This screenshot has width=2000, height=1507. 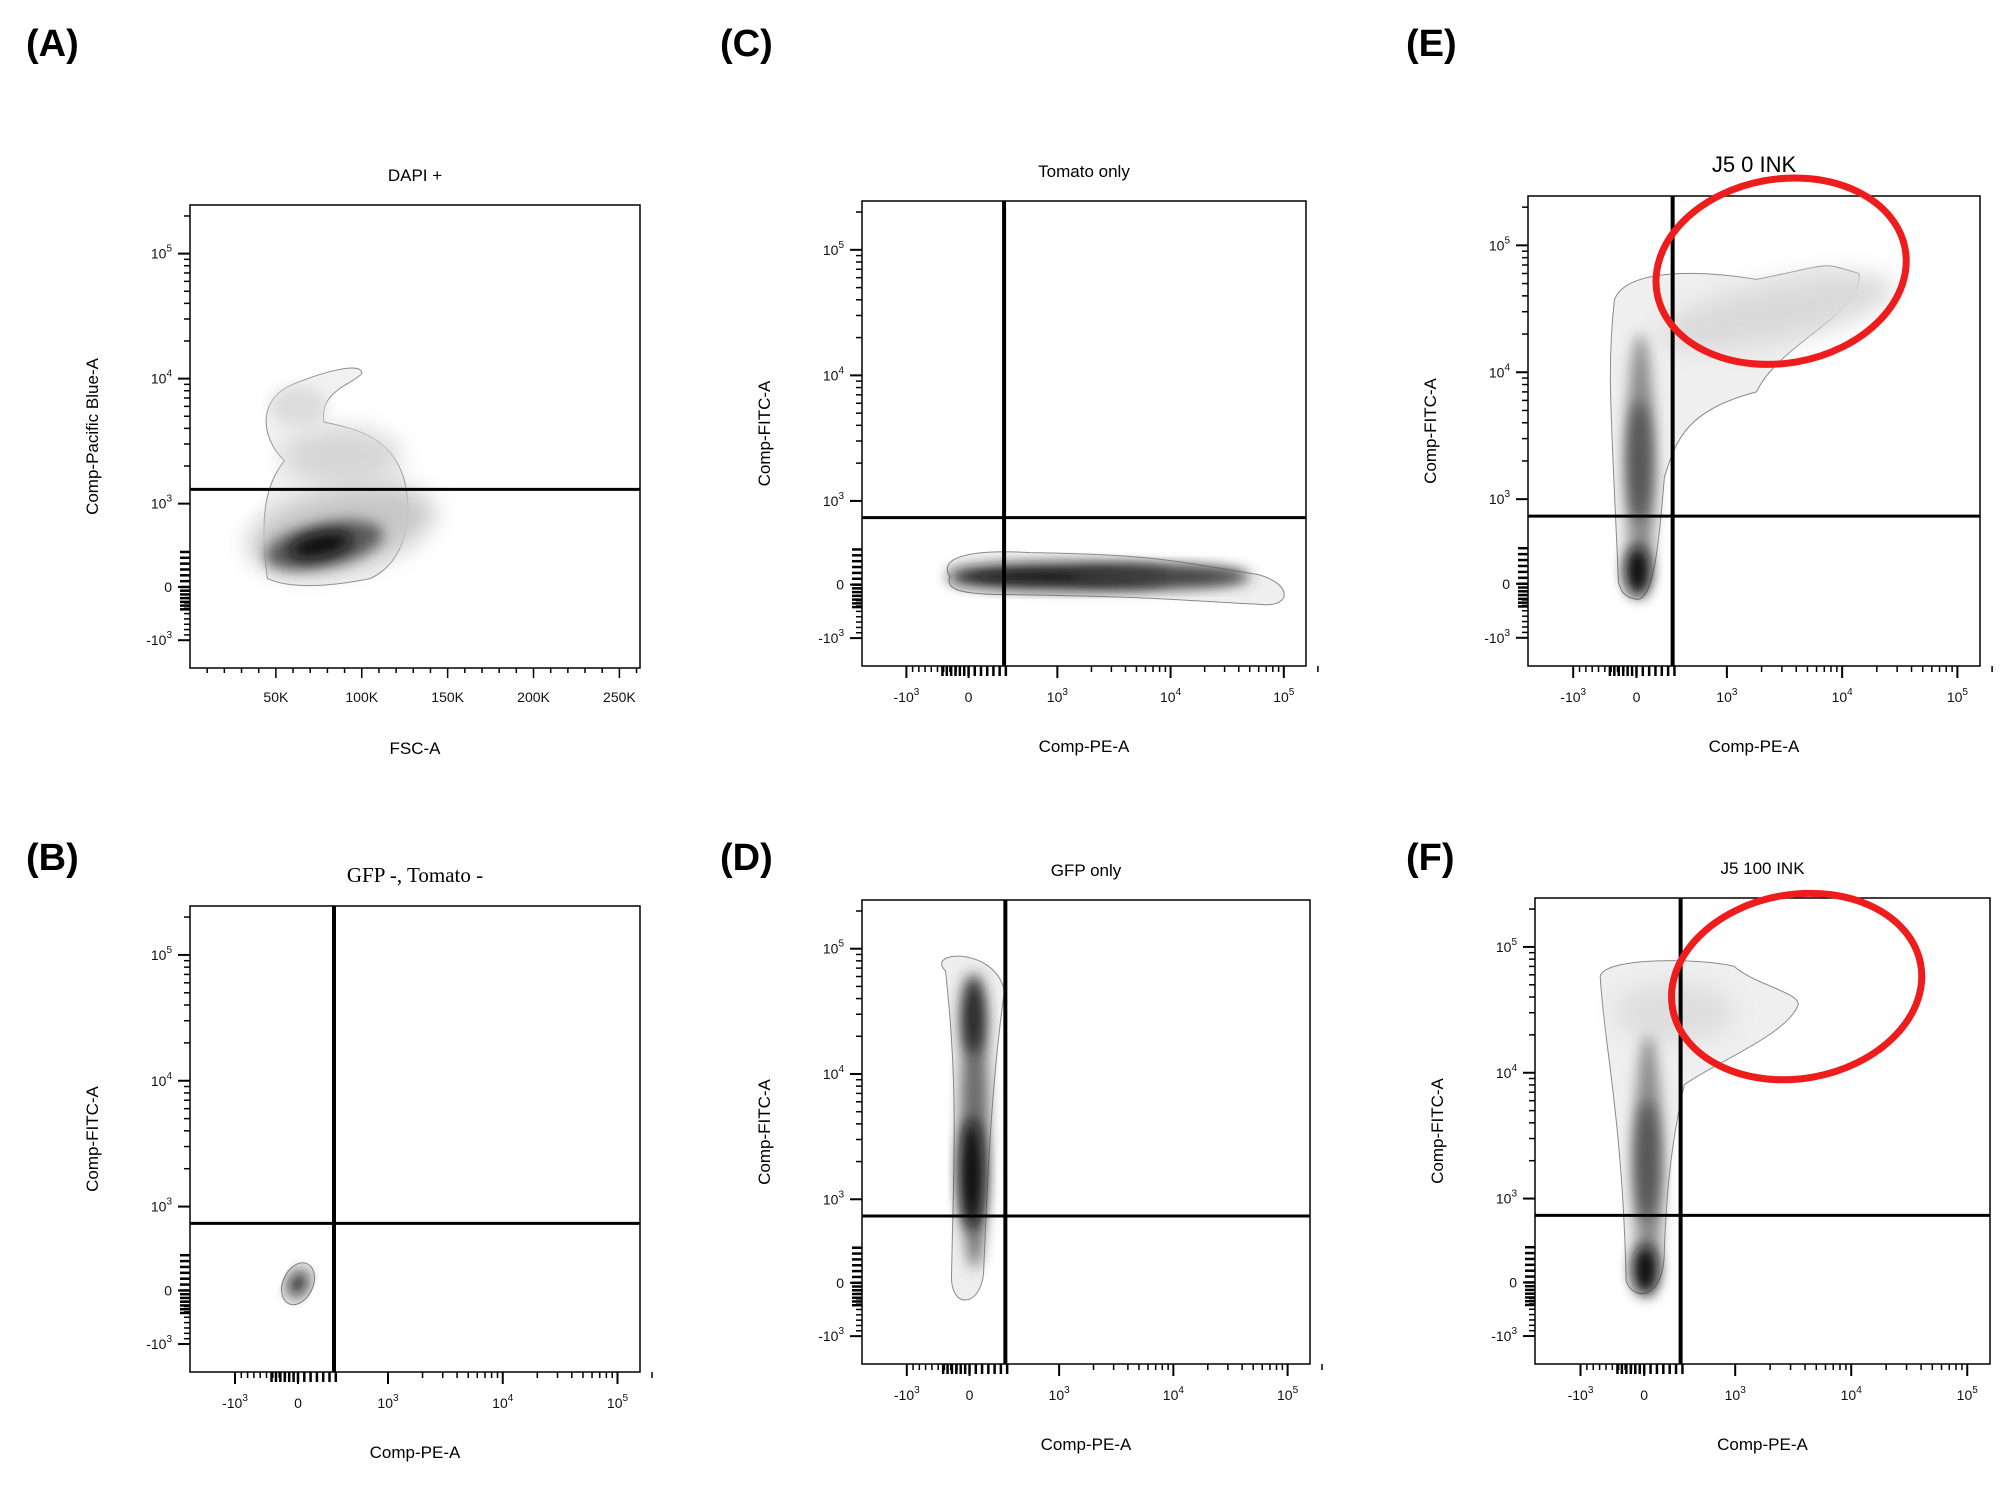 What do you see at coordinates (341, 456) in the screenshot?
I see `density-mid-lobe` at bounding box center [341, 456].